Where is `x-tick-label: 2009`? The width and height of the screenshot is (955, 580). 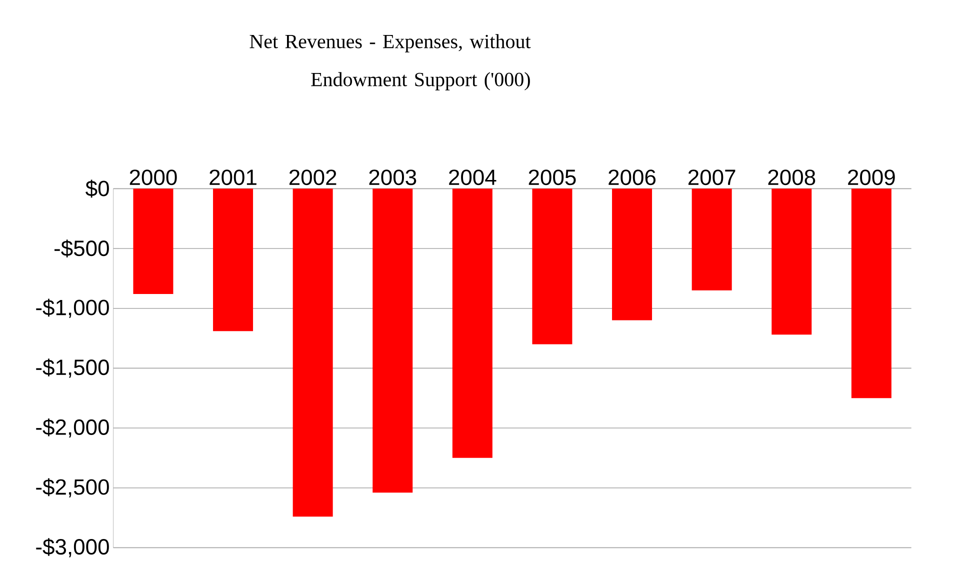 x-tick-label: 2009 is located at coordinates (871, 178).